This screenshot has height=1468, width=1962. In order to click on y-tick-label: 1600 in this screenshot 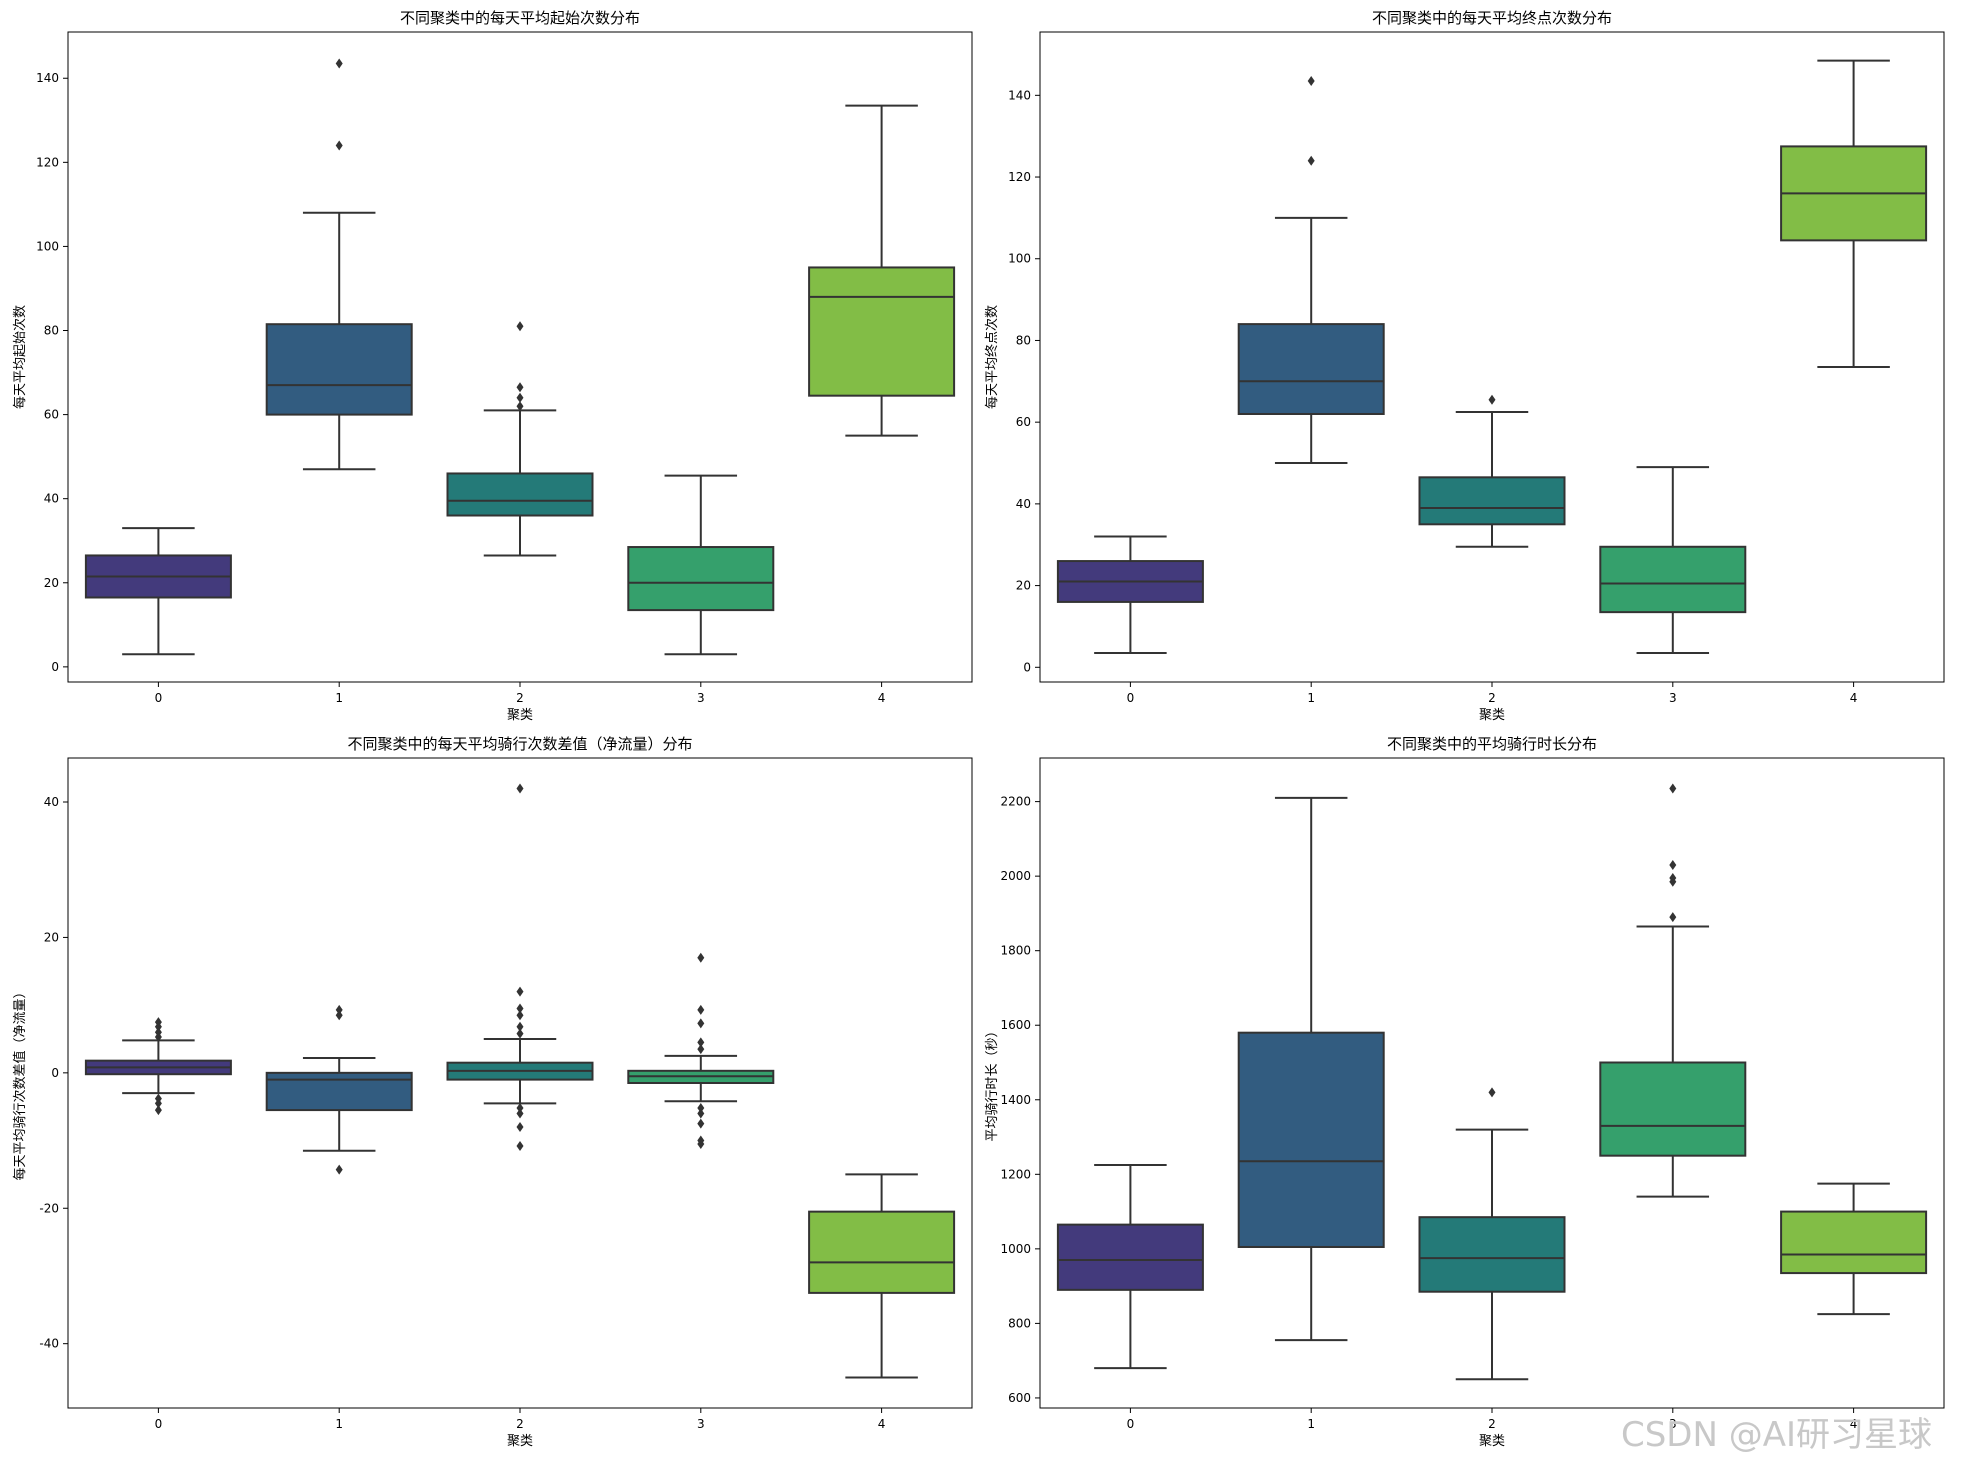, I will do `click(1015, 1025)`.